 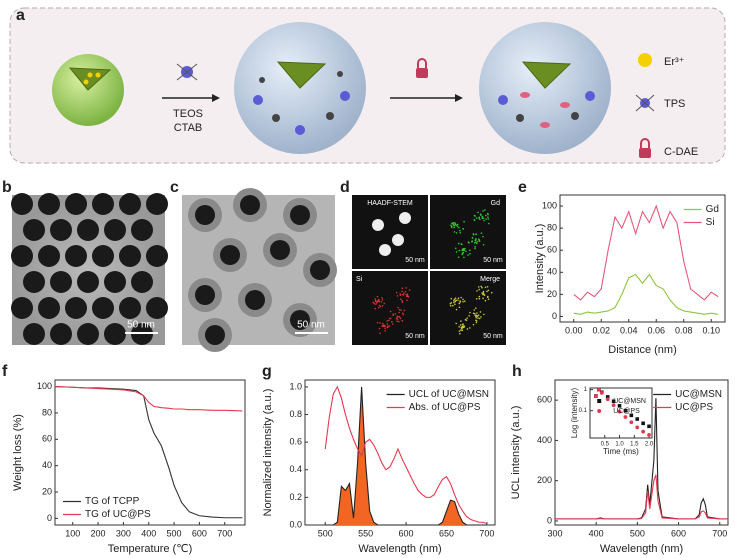 What do you see at coordinates (544, 400) in the screenshot?
I see `y-tick-label: 600` at bounding box center [544, 400].